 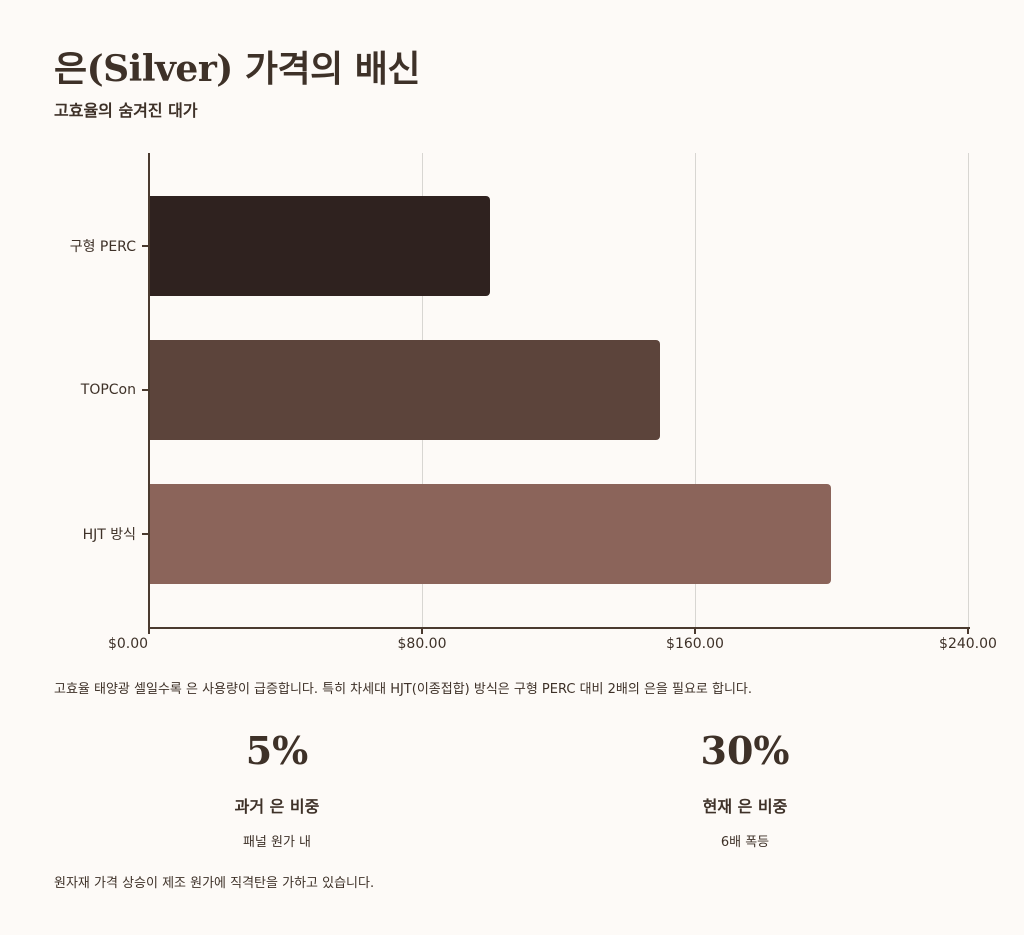 I want to click on stat-value: 30%, so click(x=745, y=750).